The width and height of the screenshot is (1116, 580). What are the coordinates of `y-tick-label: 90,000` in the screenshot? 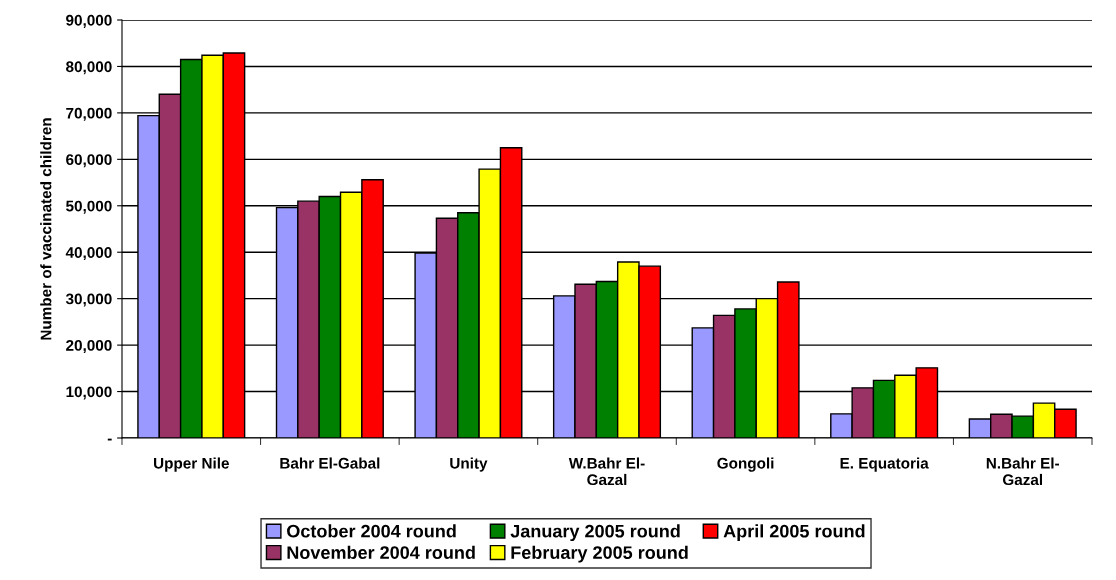 It's located at (89, 21).